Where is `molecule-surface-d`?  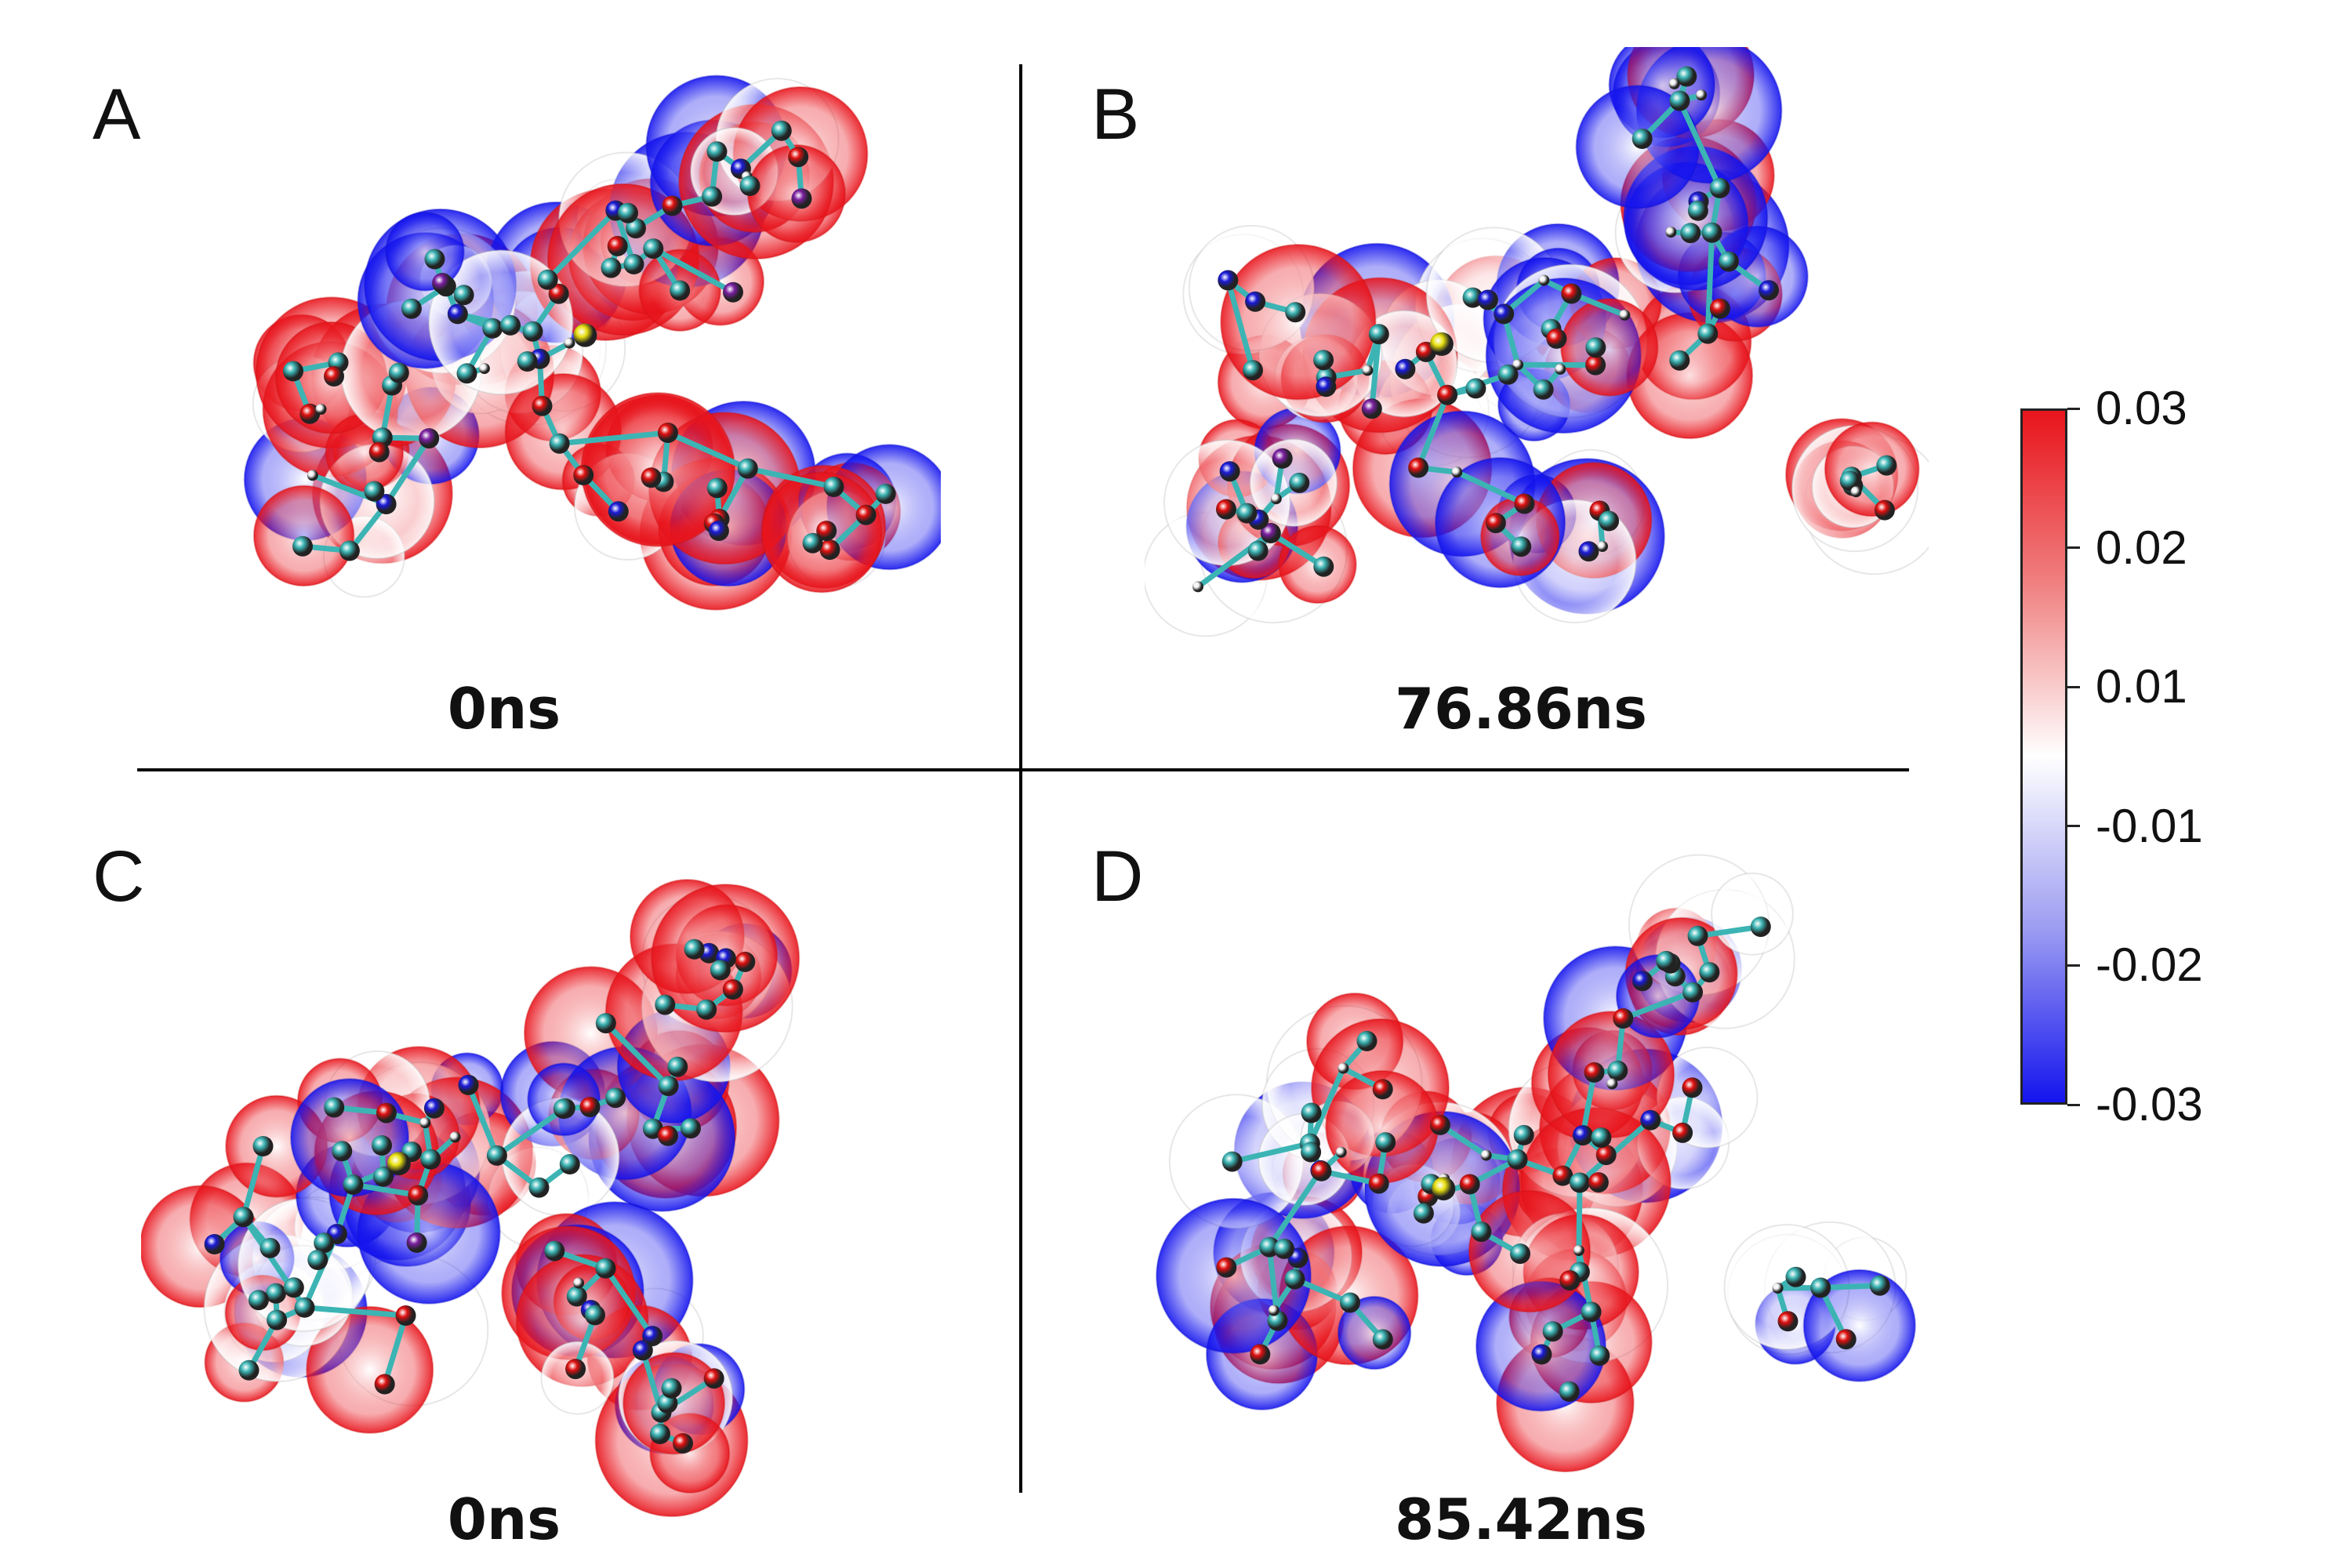 molecule-surface-d is located at coordinates (1536, 1163).